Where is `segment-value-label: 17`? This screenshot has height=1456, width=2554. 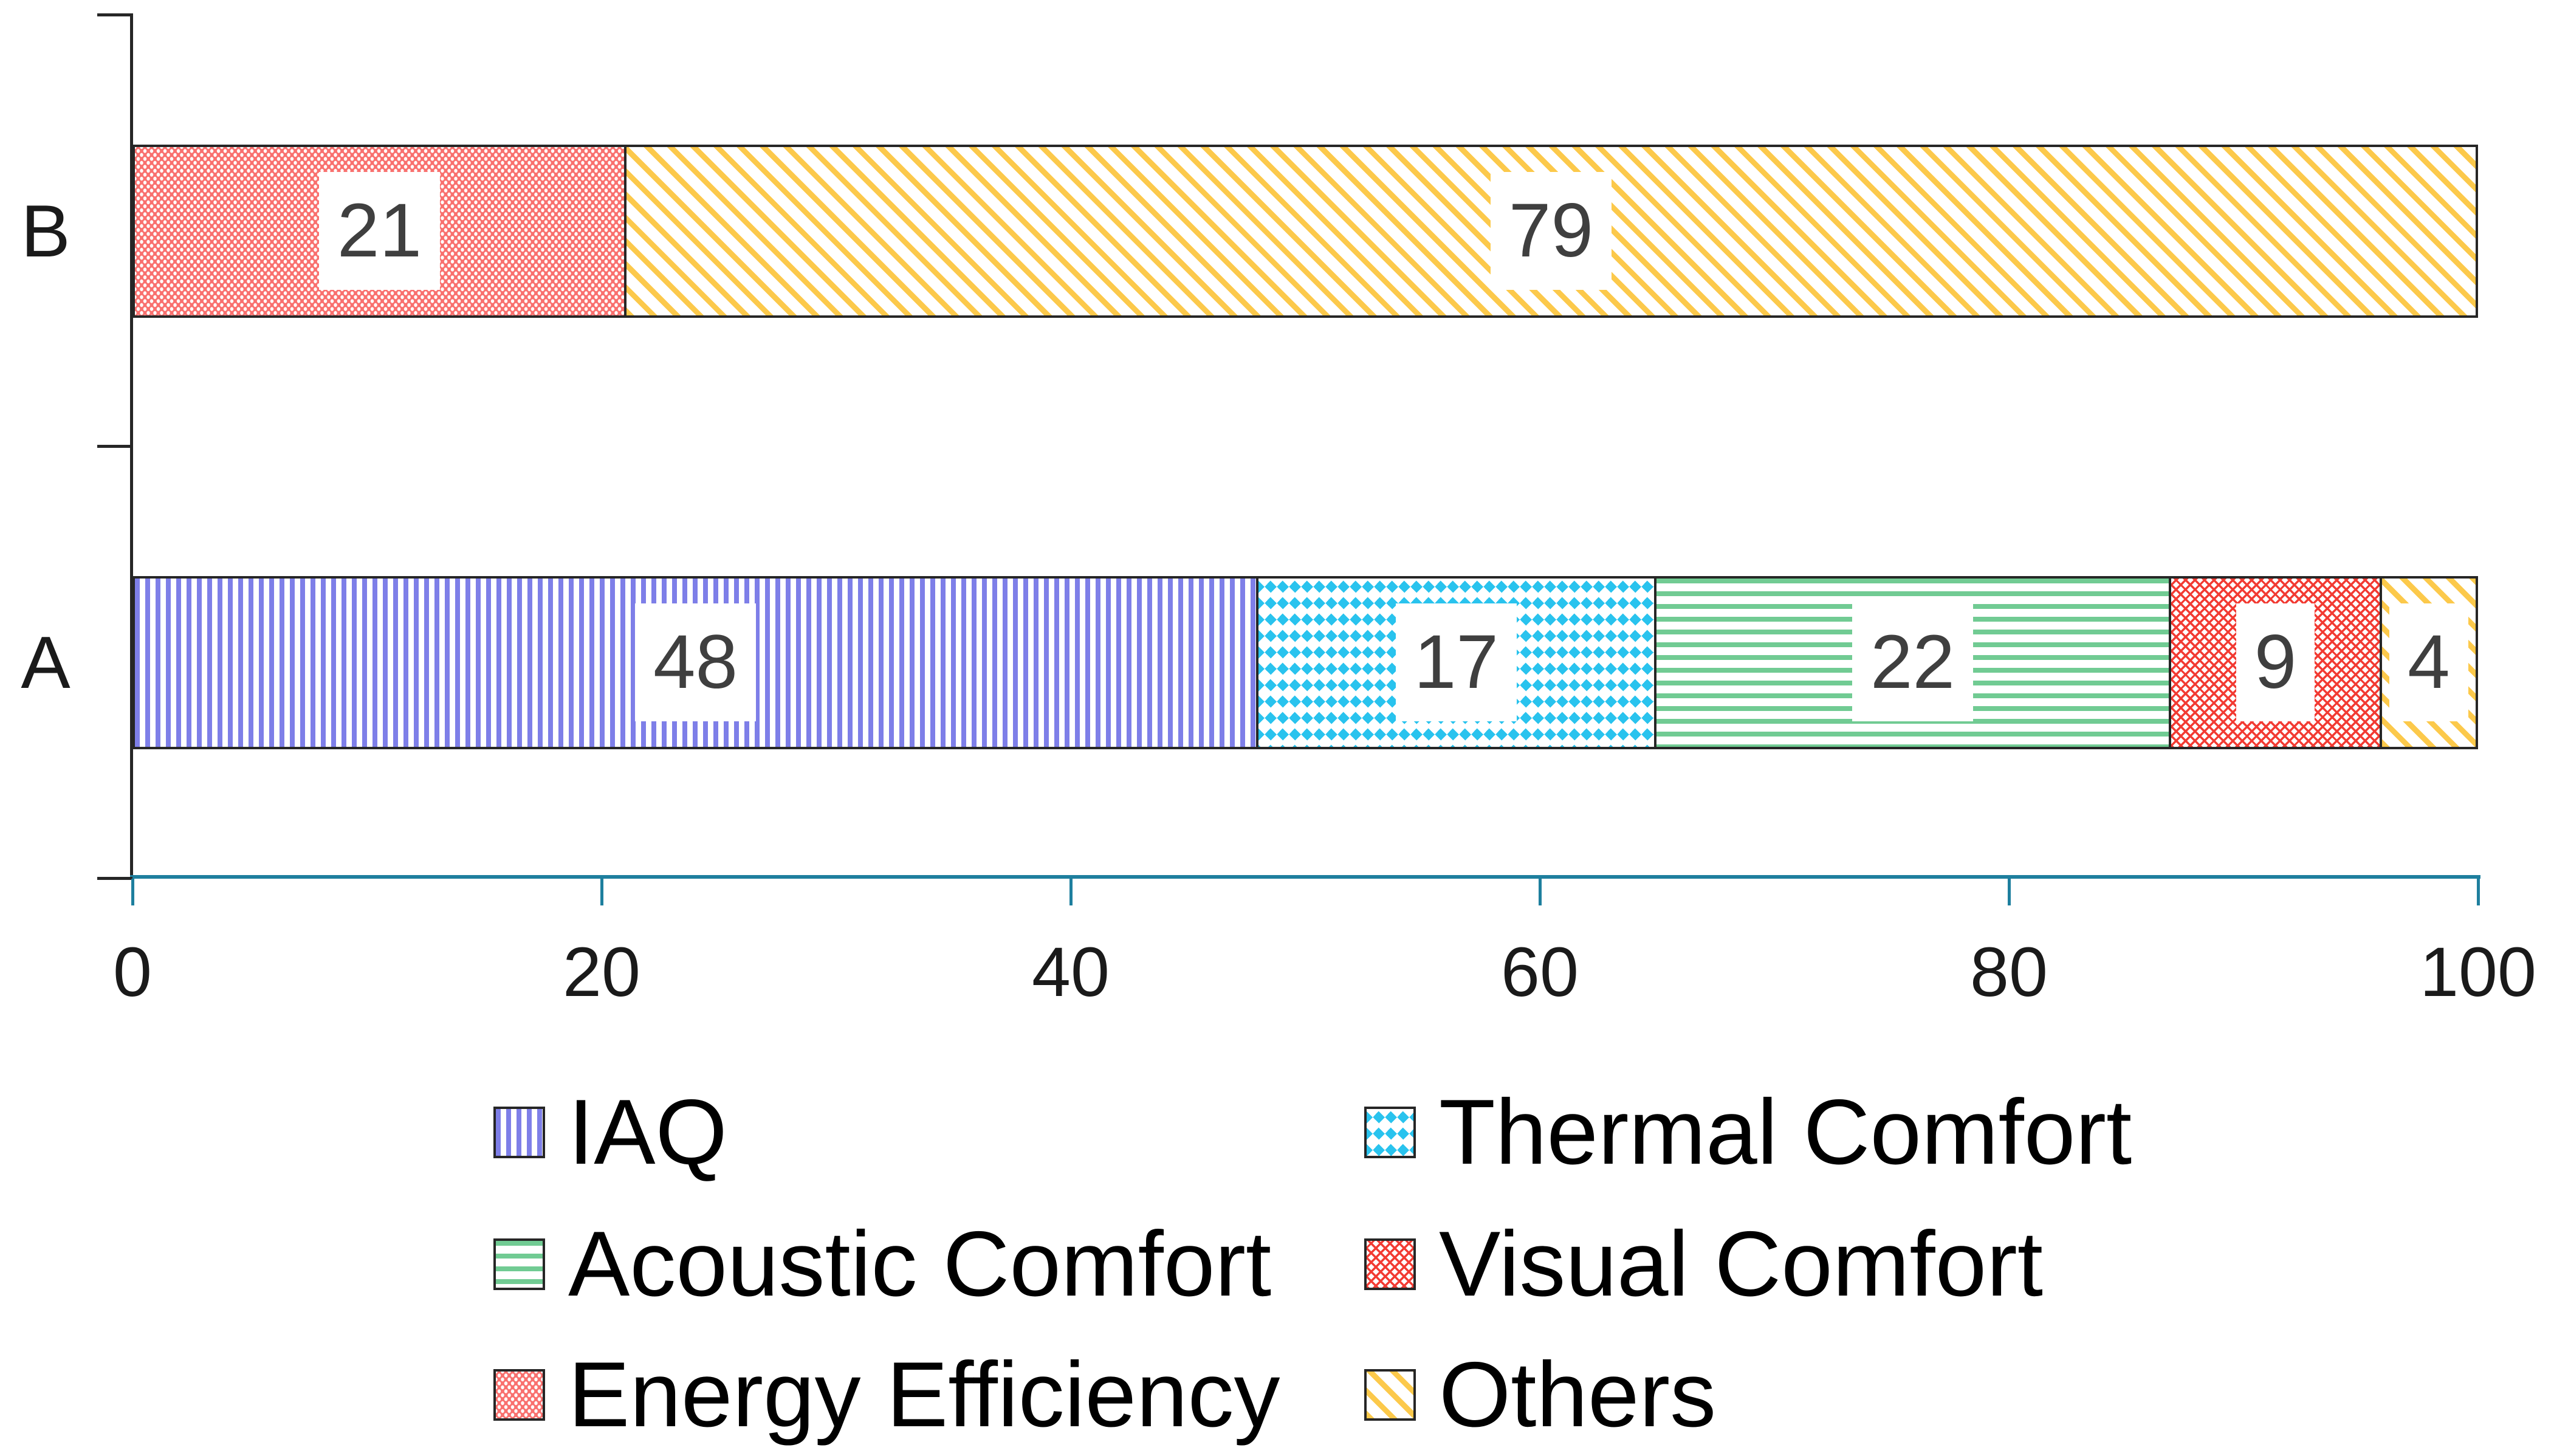 segment-value-label: 17 is located at coordinates (1456, 662).